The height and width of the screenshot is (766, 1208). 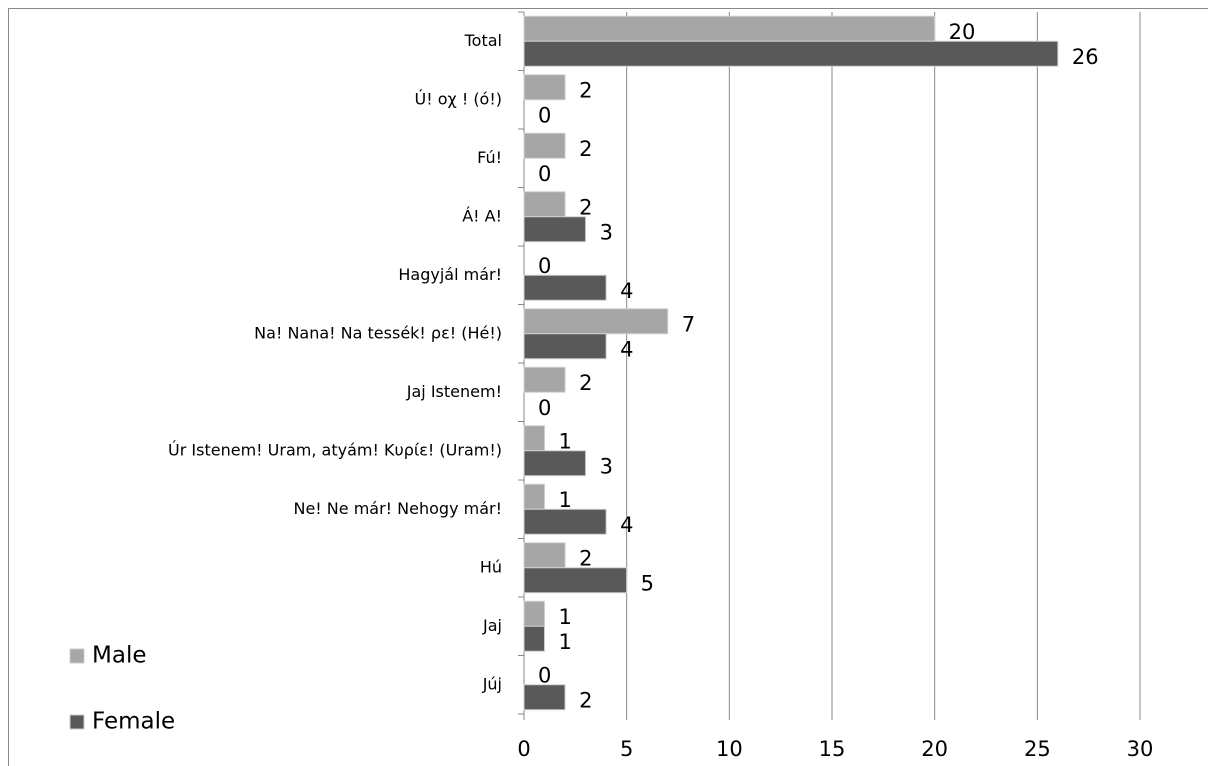 What do you see at coordinates (119, 656) in the screenshot?
I see `legend-label: Male` at bounding box center [119, 656].